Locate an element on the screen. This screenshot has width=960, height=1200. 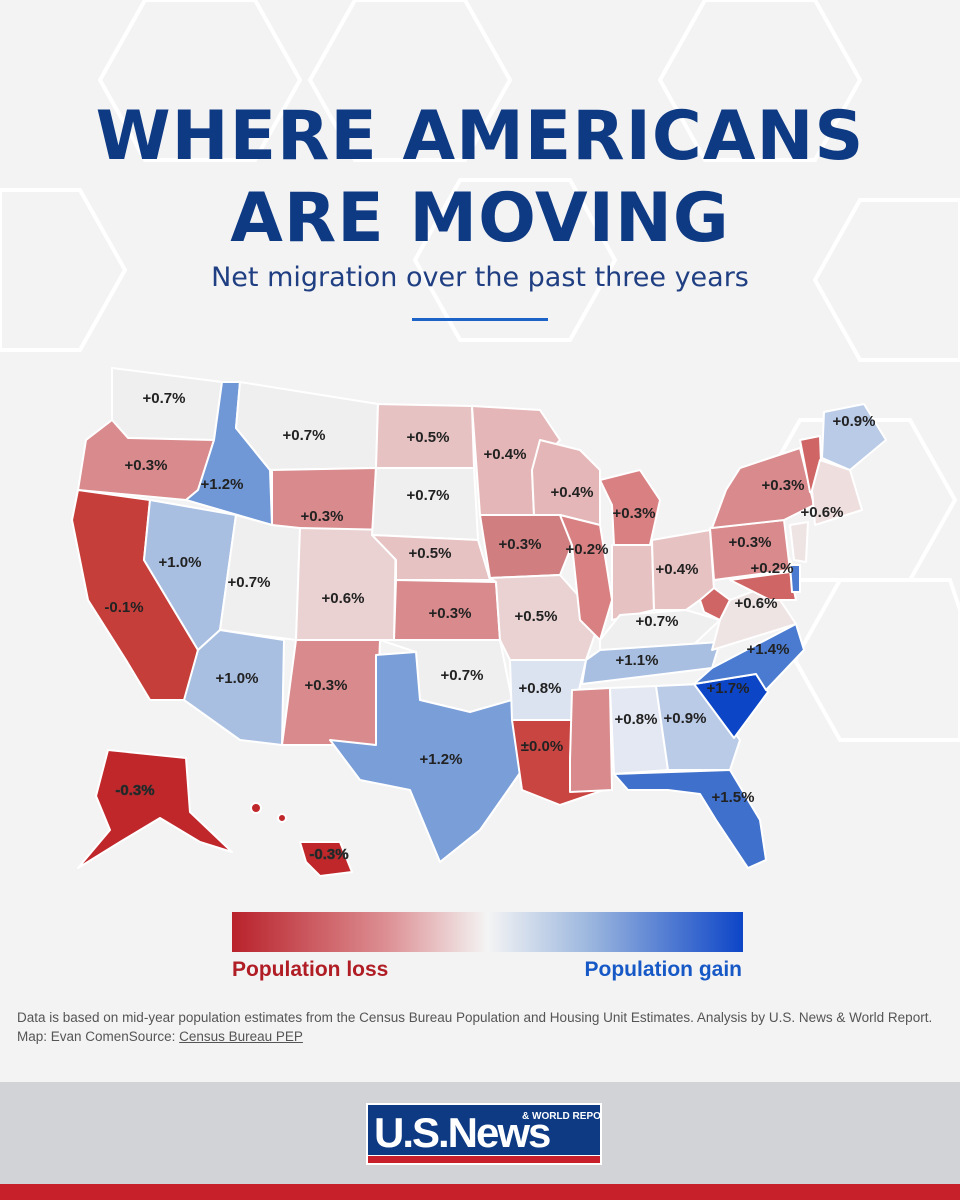
state-label-ky: +0.7% is located at coordinates (657, 621).